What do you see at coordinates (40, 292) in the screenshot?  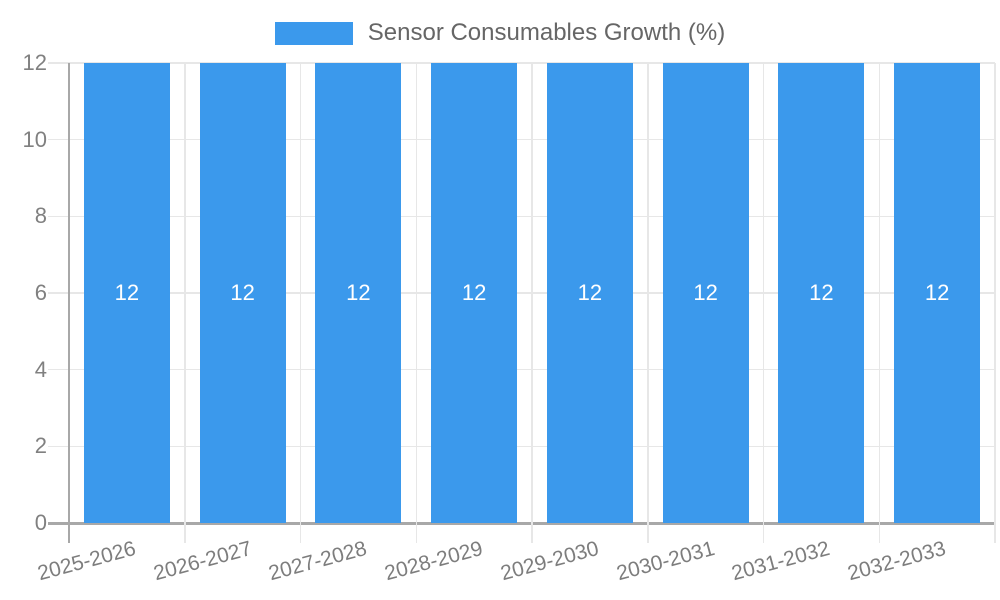 I see `y-tick-label: 6` at bounding box center [40, 292].